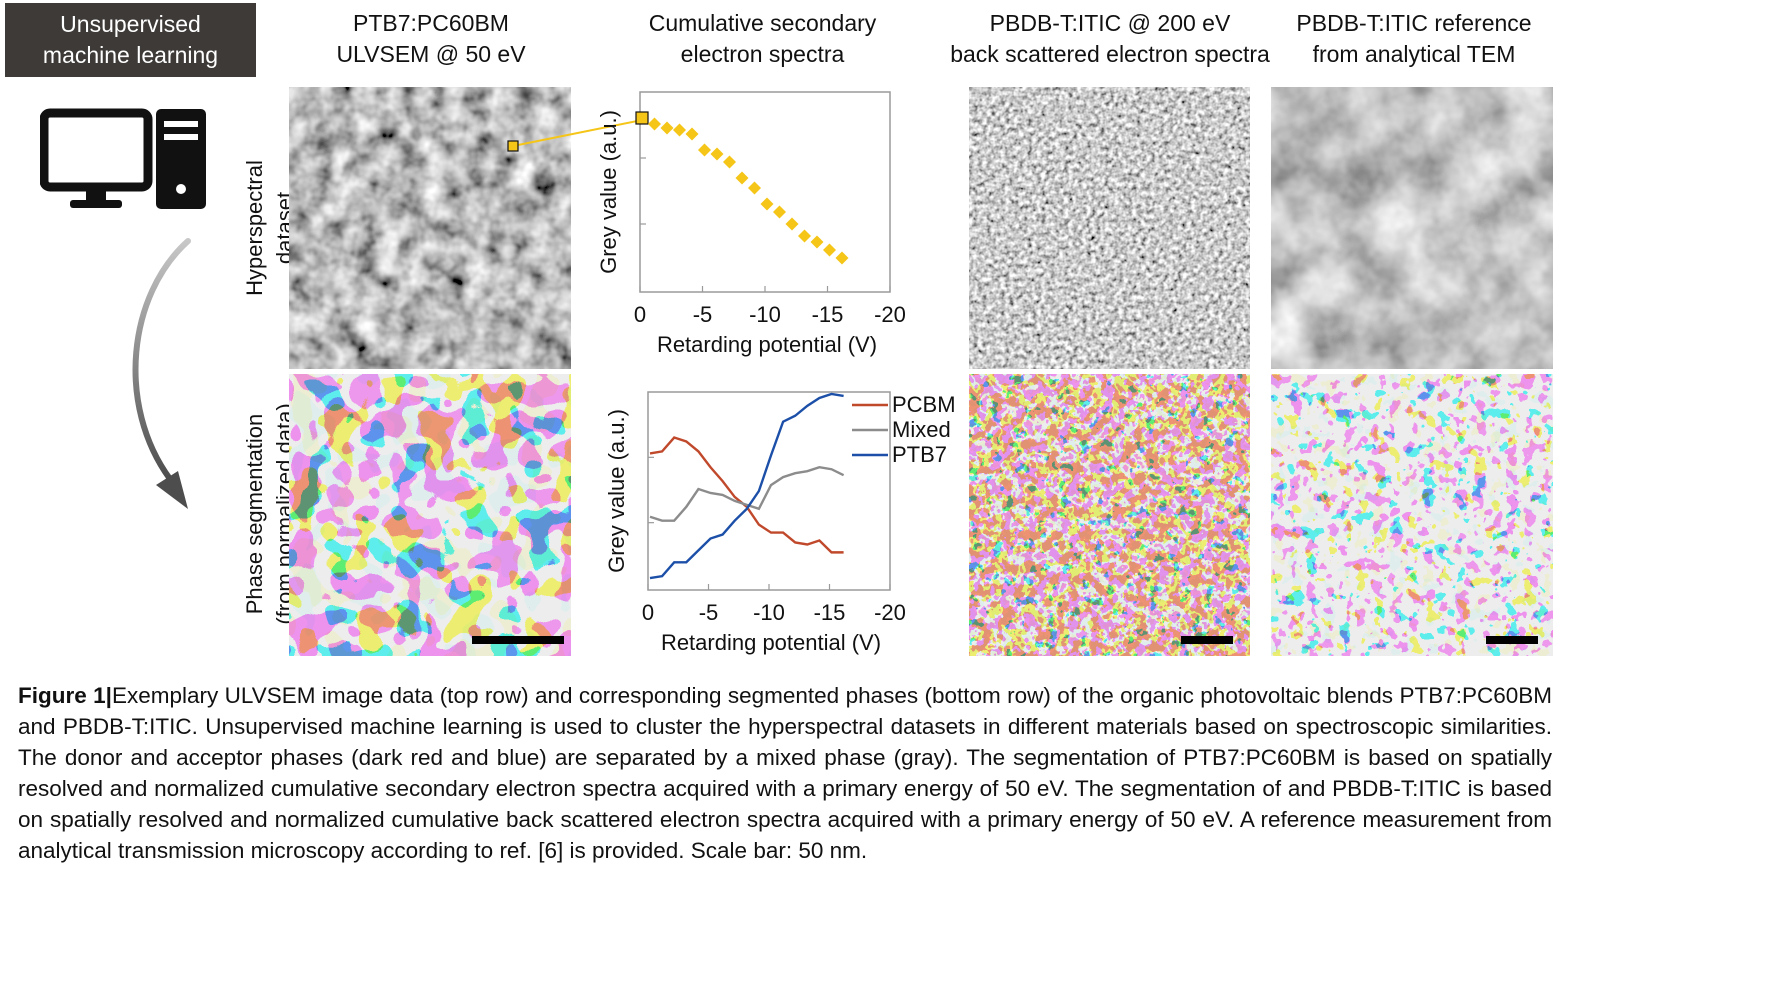  What do you see at coordinates (65, 695) in the screenshot?
I see `caption-prefix: Figure 1|` at bounding box center [65, 695].